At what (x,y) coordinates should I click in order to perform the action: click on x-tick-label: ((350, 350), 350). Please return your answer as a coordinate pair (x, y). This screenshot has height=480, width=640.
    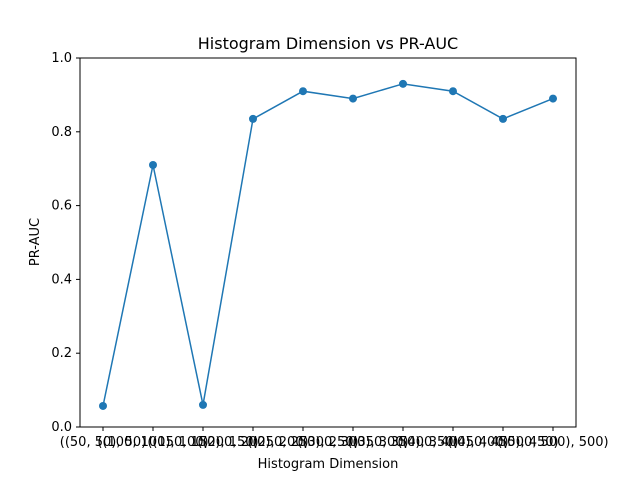
    Looking at the image, I should click on (402, 442).